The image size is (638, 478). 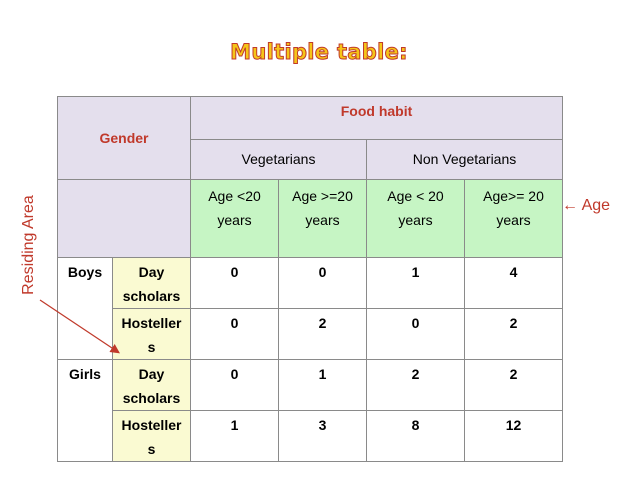 What do you see at coordinates (322, 196) in the screenshot?
I see `age-header-line: Age >=20` at bounding box center [322, 196].